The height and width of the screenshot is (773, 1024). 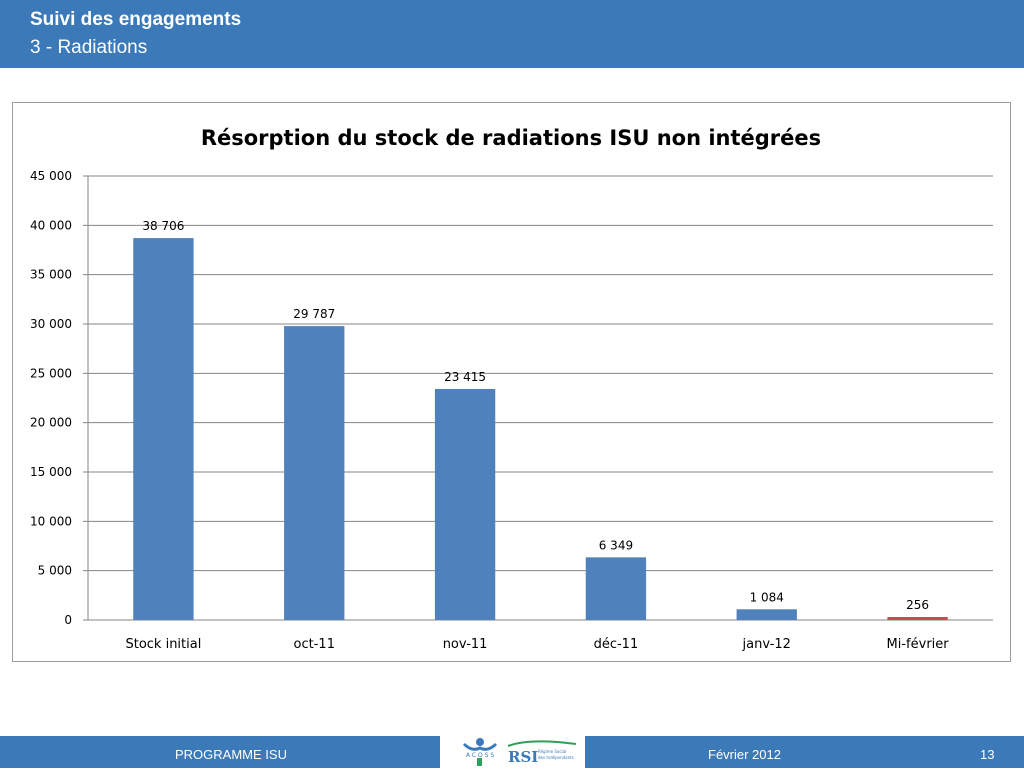 I want to click on rsi-logo: RSI Régime Social des Indépendants, so click(x=542, y=753).